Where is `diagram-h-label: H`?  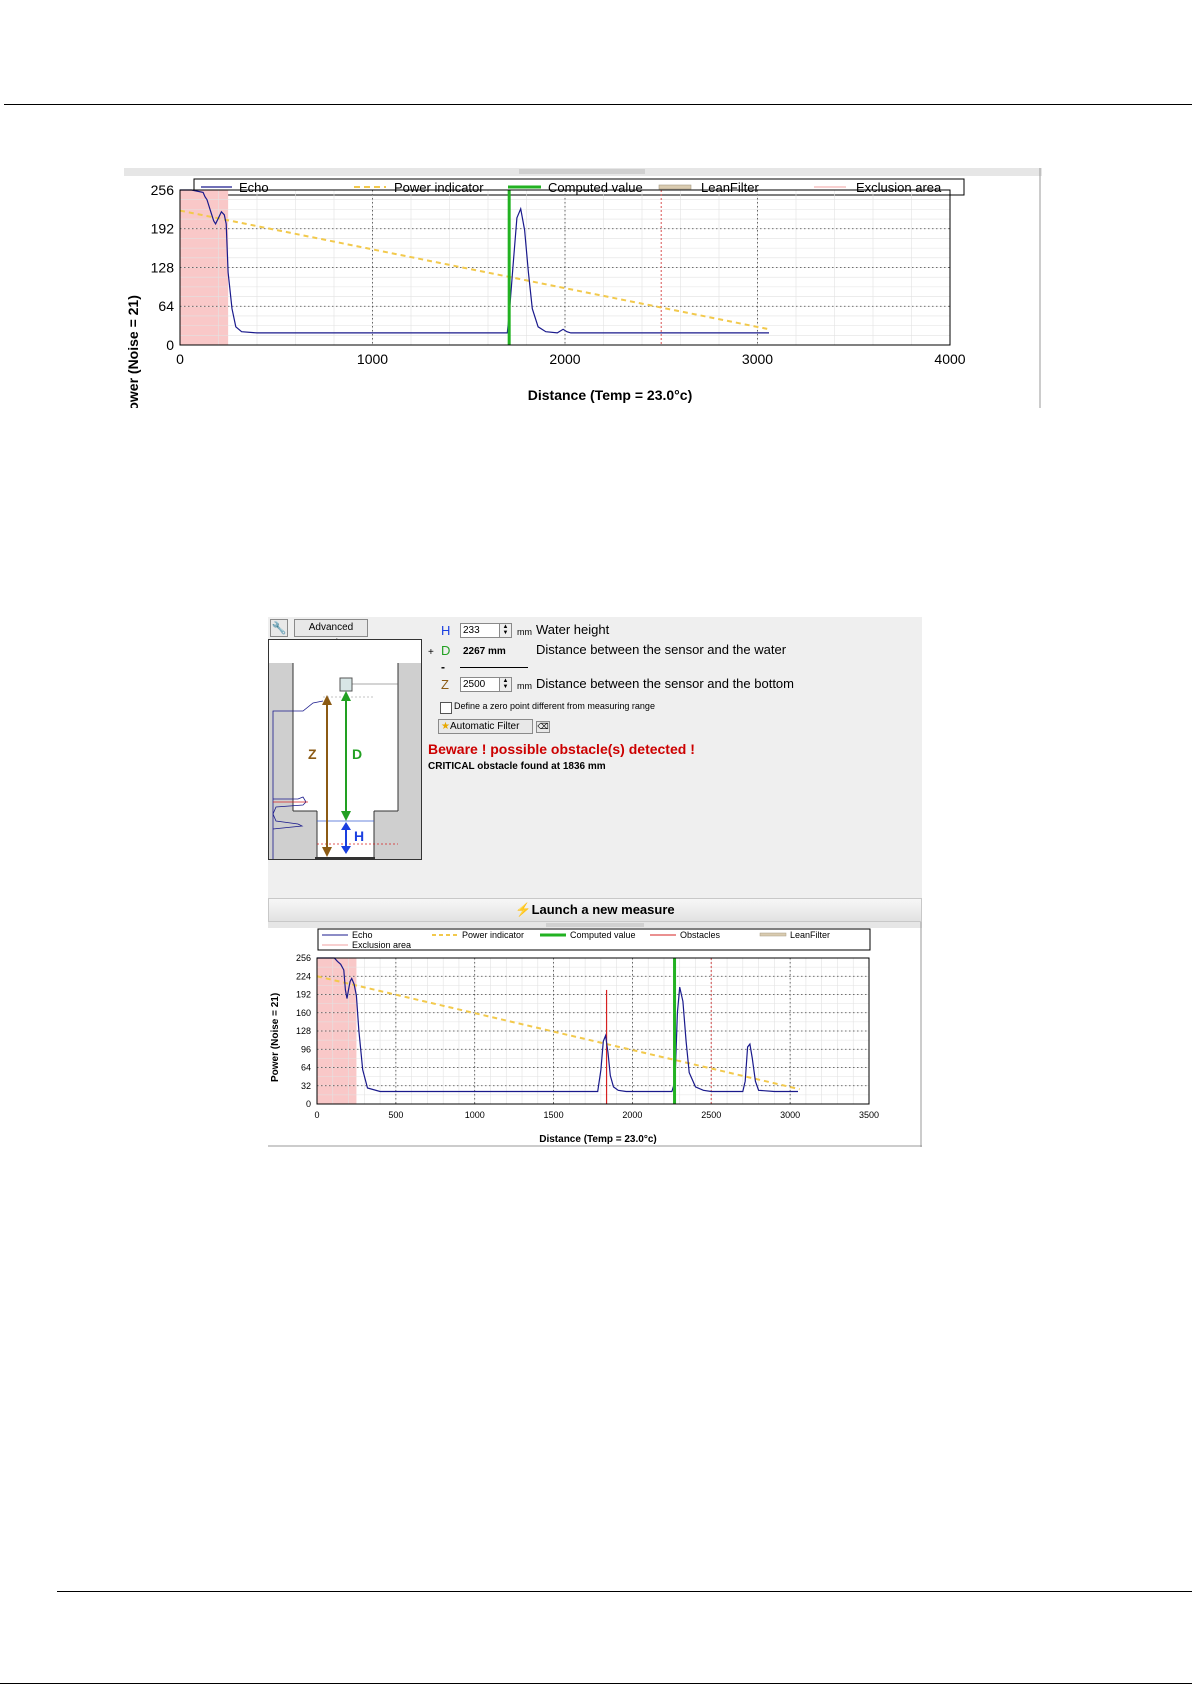
diagram-h-label: H is located at coordinates (359, 836).